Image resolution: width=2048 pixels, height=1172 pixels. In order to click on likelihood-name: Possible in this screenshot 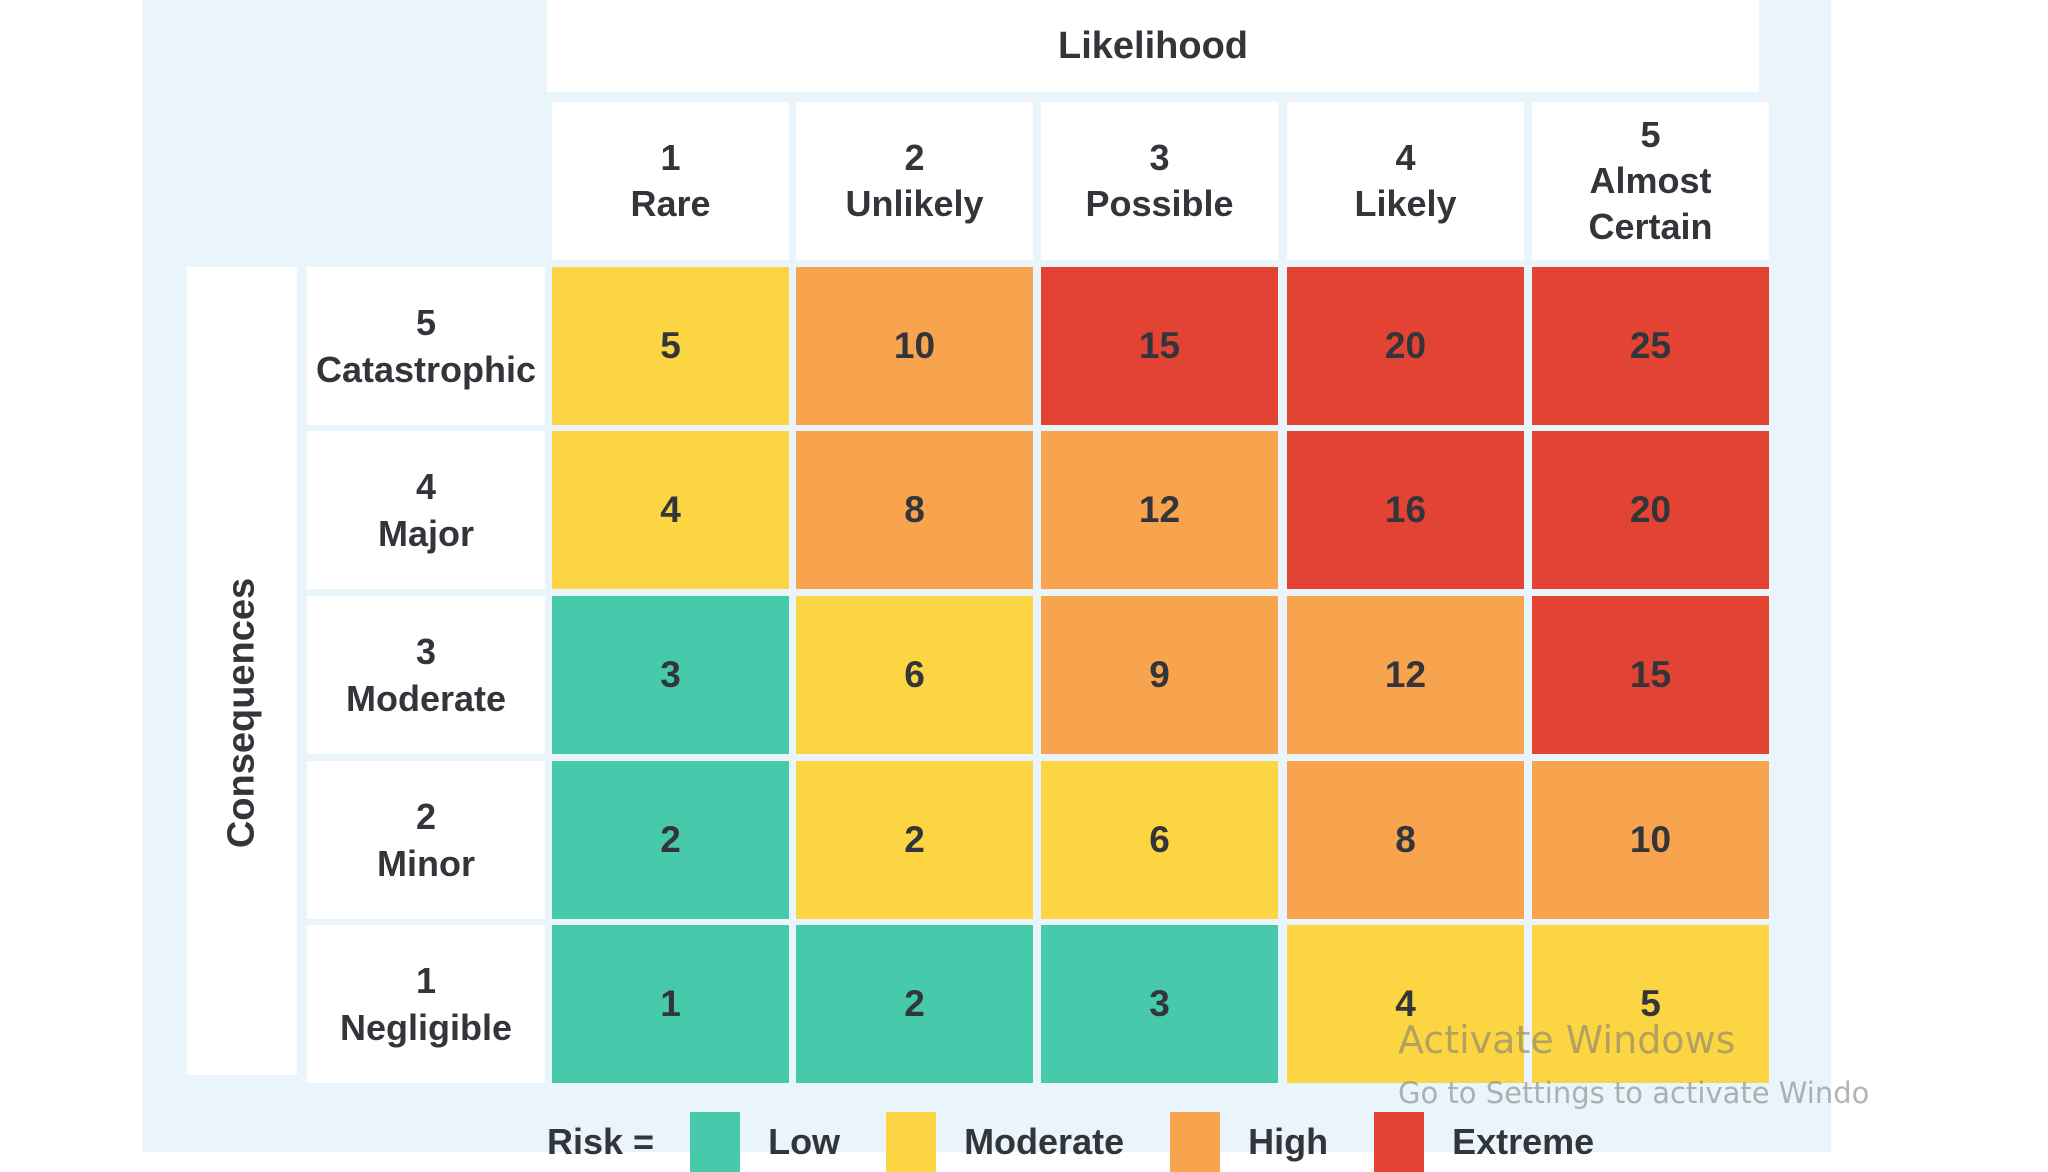, I will do `click(1159, 203)`.